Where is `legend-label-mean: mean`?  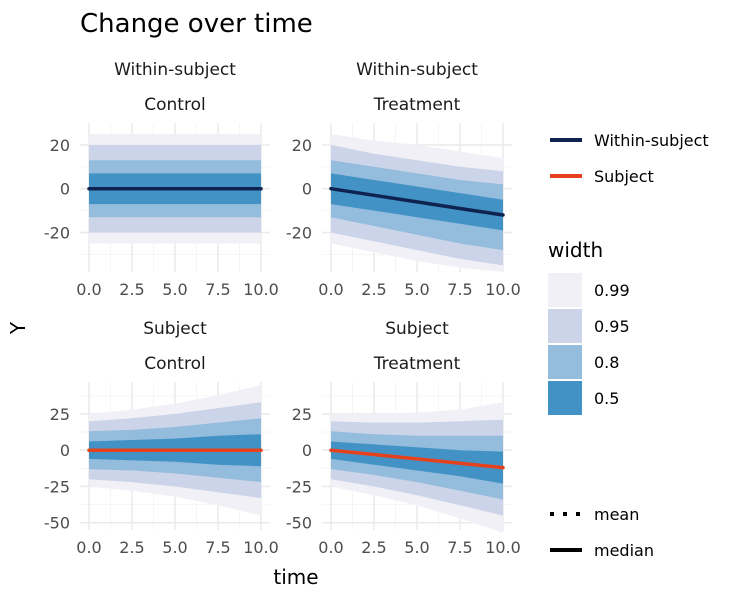
legend-label-mean: mean is located at coordinates (616, 514).